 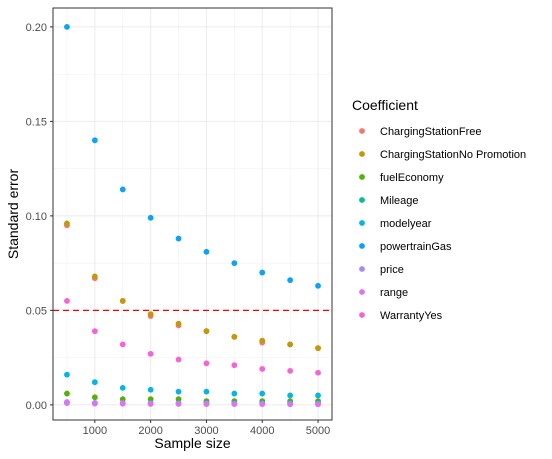 I want to click on y-tick-label: 0.10, so click(x=36, y=217).